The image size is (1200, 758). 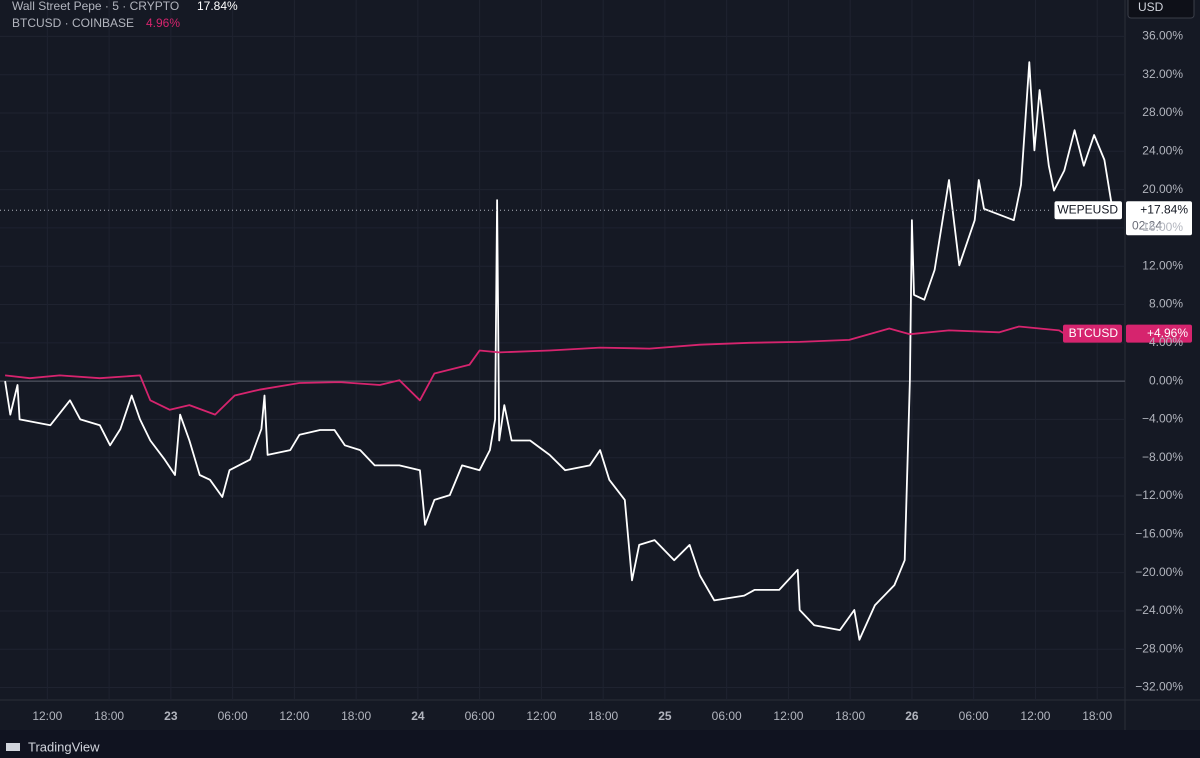 I want to click on countdown: 02:24, so click(x=1147, y=225).